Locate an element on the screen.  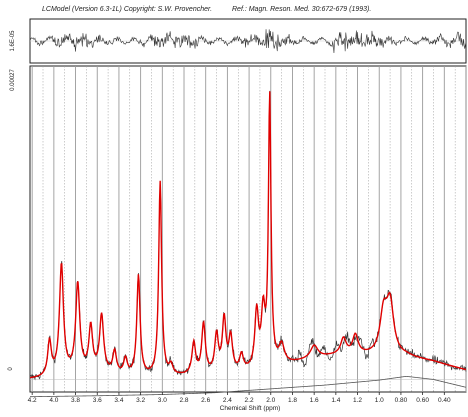
baseline-line is located at coordinates (248, 386).